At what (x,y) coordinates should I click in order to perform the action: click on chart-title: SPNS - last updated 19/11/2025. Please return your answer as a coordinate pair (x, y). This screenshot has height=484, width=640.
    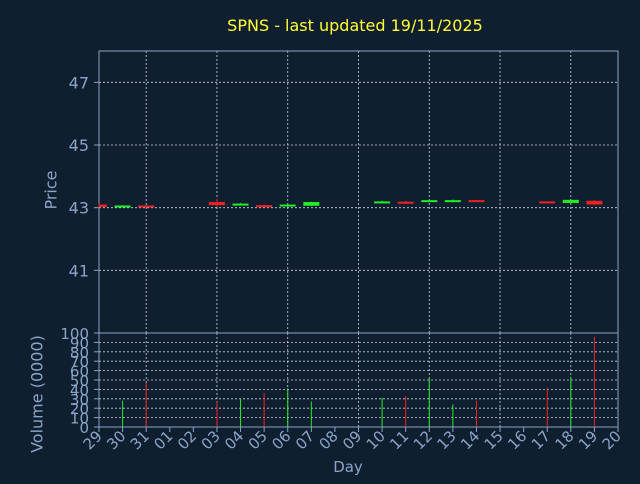
    Looking at the image, I should click on (355, 25).